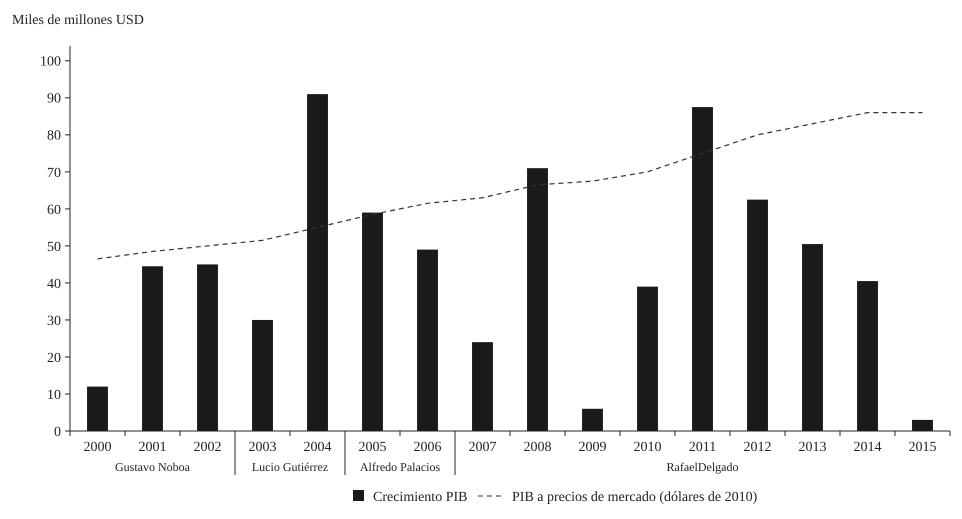  I want to click on x-tick-label: 2001, so click(152, 447).